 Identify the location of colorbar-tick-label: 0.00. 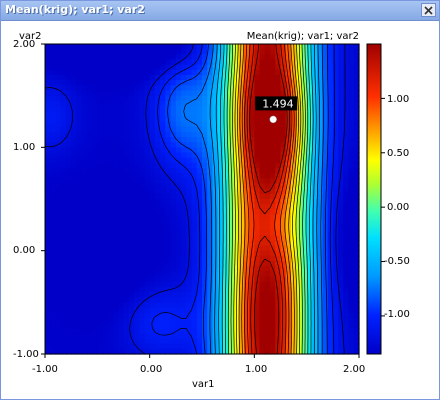
(398, 207).